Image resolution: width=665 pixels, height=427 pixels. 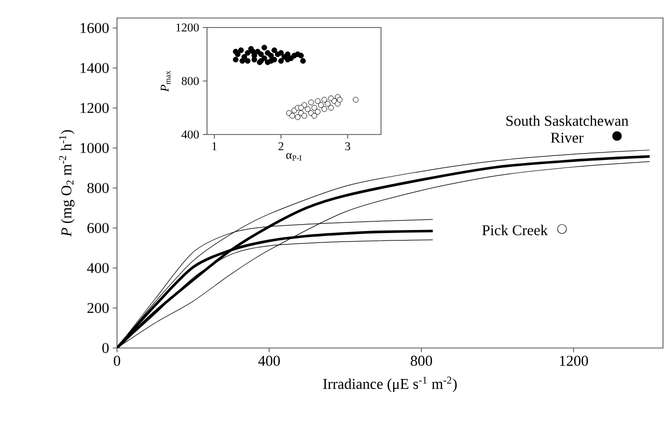 What do you see at coordinates (98, 308) in the screenshot?
I see `y-tick-label: 200` at bounding box center [98, 308].